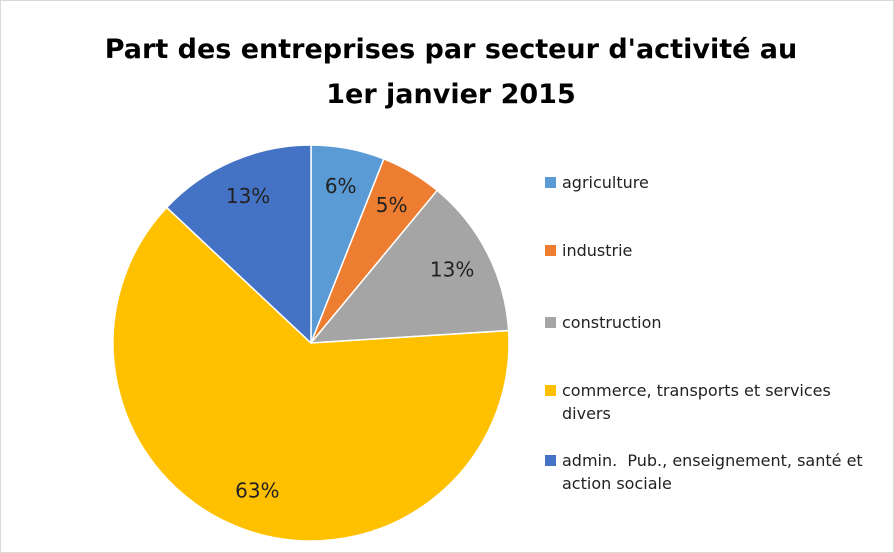 This screenshot has width=894, height=553. I want to click on legend-item: industrie, so click(709, 250).